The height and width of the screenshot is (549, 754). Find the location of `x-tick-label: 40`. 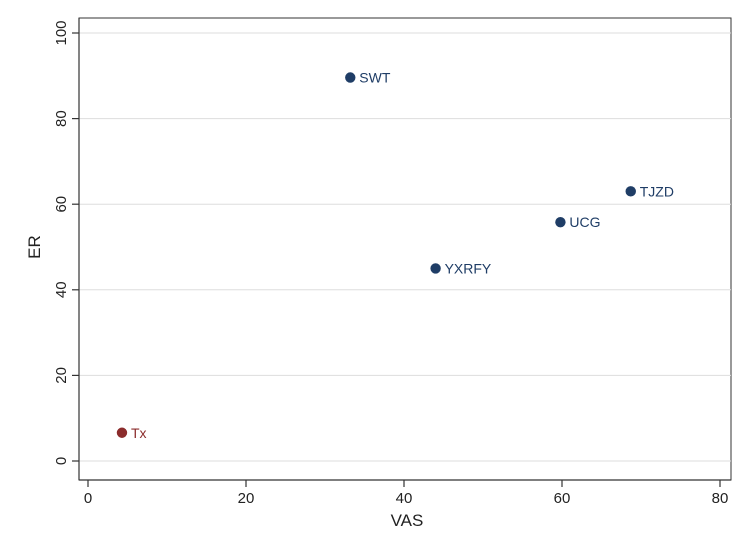

x-tick-label: 40 is located at coordinates (404, 498).